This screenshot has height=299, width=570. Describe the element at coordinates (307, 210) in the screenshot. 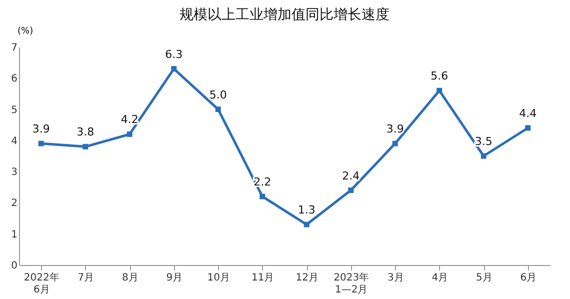

I see `text: 1.3` at that location.